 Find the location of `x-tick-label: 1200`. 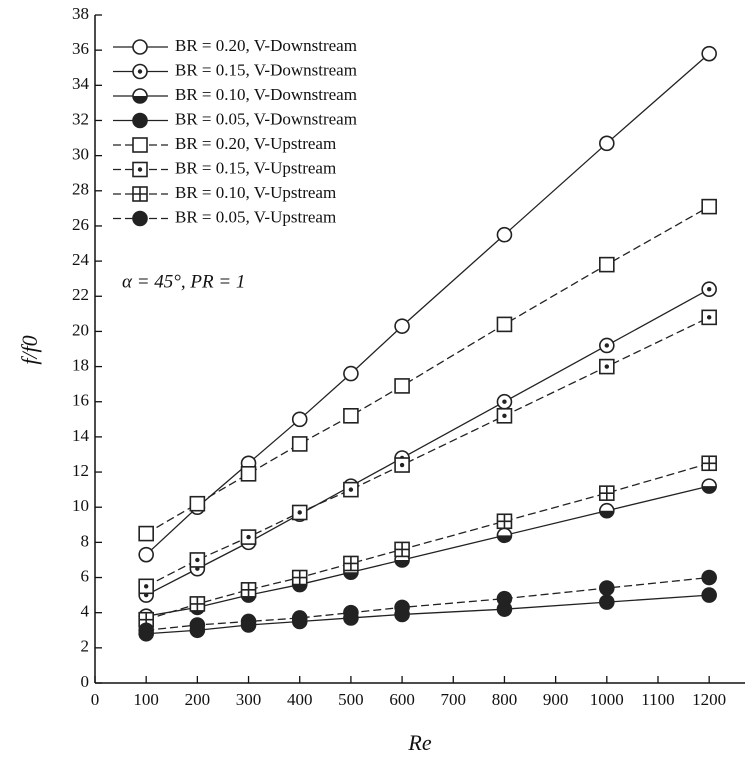

x-tick-label: 1200 is located at coordinates (709, 699).